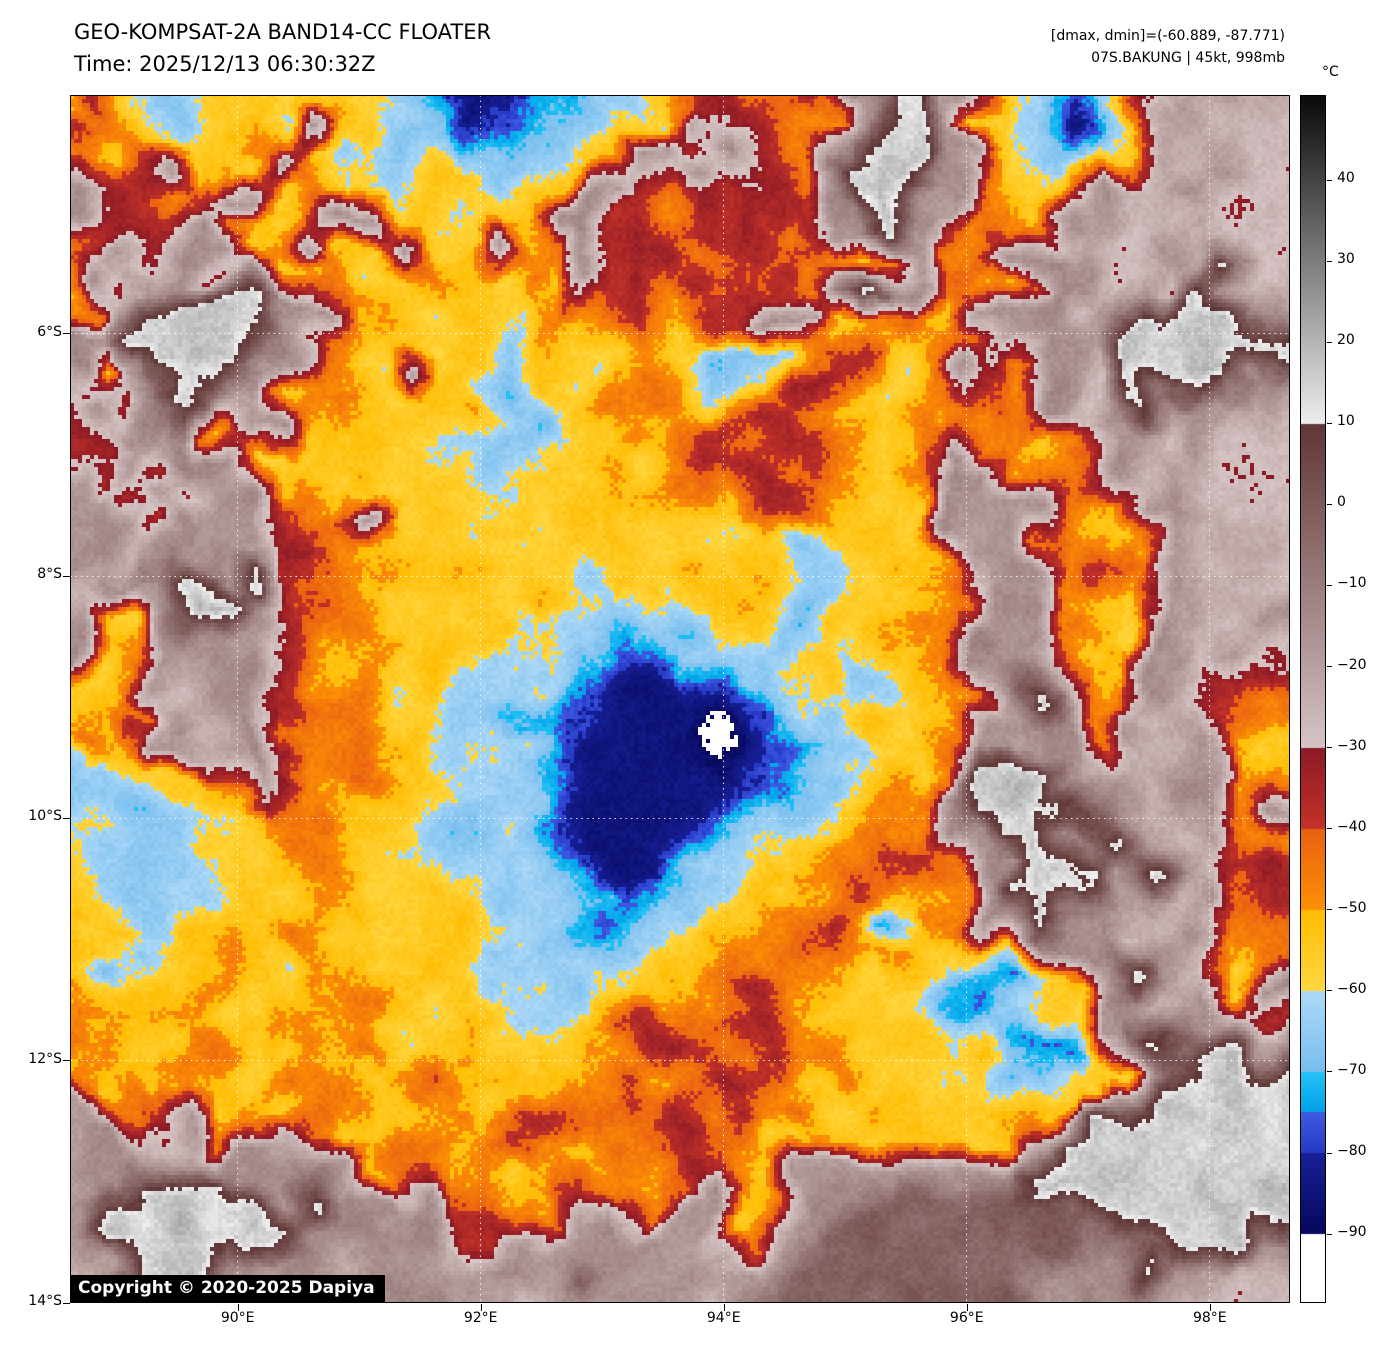 The width and height of the screenshot is (1388, 1359). Describe the element at coordinates (1209, 1318) in the screenshot. I see `lon-tick-label: 98°E` at that location.